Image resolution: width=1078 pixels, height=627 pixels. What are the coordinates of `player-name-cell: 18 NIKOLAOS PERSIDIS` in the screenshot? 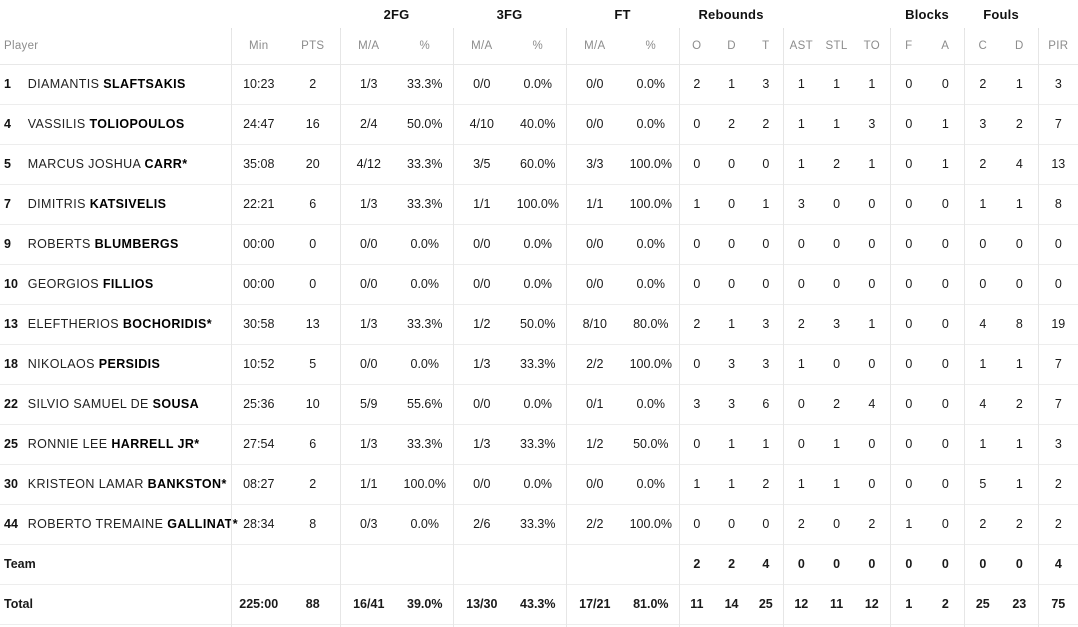 It's located at (115, 364).